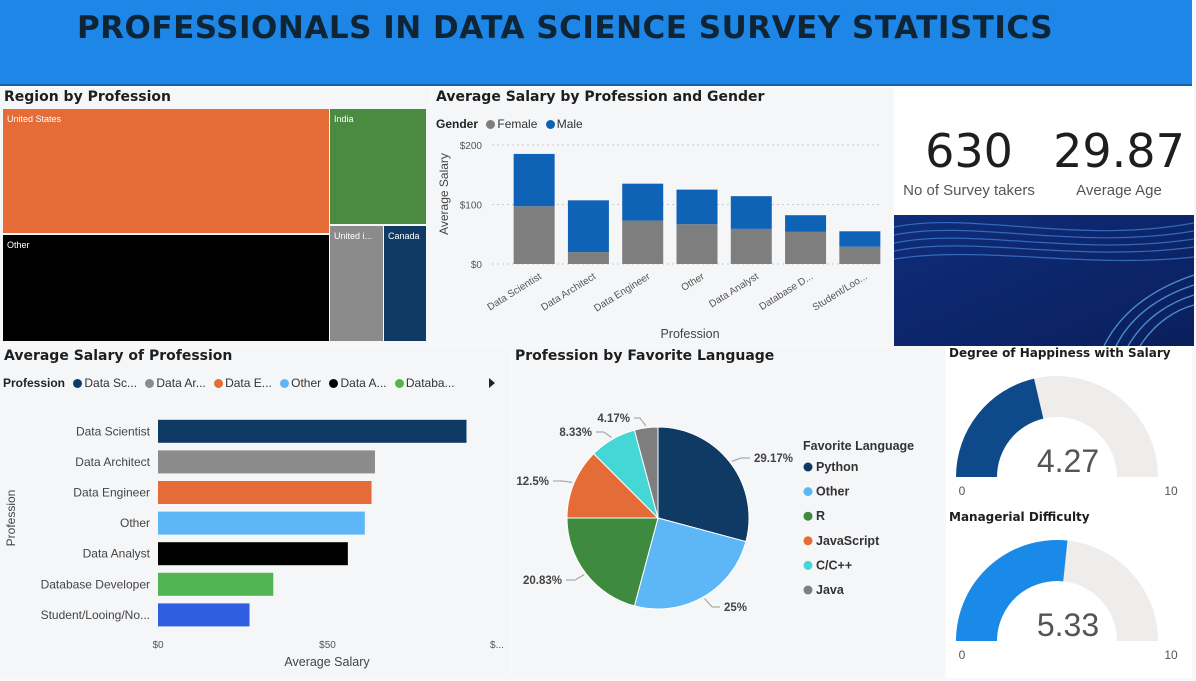 This screenshot has height=681, width=1196. I want to click on treemap-tile-canada, so click(405, 283).